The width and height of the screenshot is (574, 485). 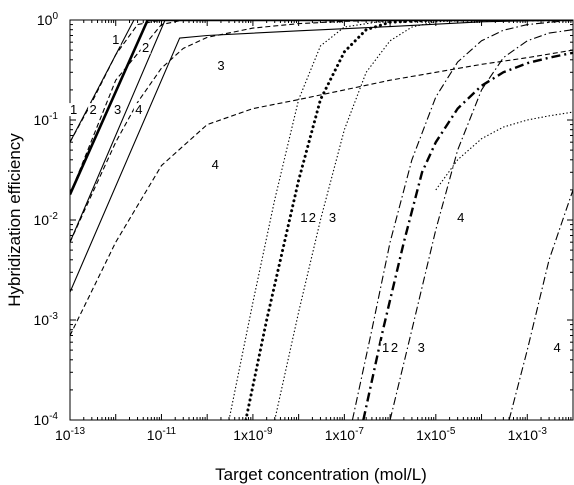 I want to click on x-tick-label: 10-11, so click(x=162, y=434).